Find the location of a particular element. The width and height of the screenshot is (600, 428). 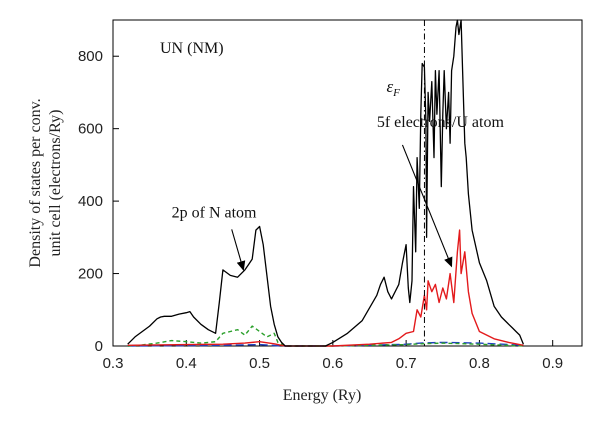

y-tick-label: 800 is located at coordinates (90, 56).